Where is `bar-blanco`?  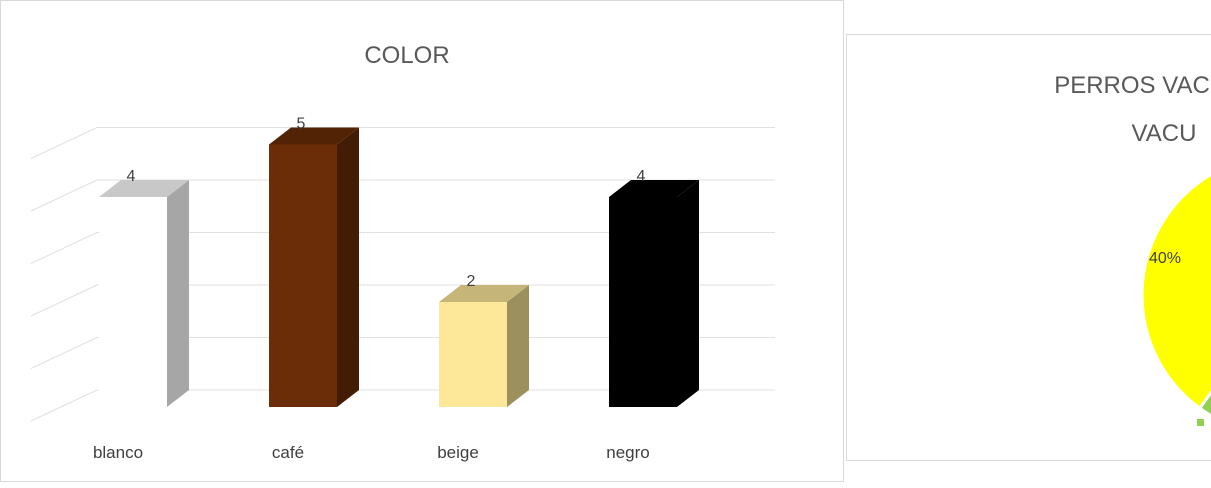 bar-blanco is located at coordinates (144, 293).